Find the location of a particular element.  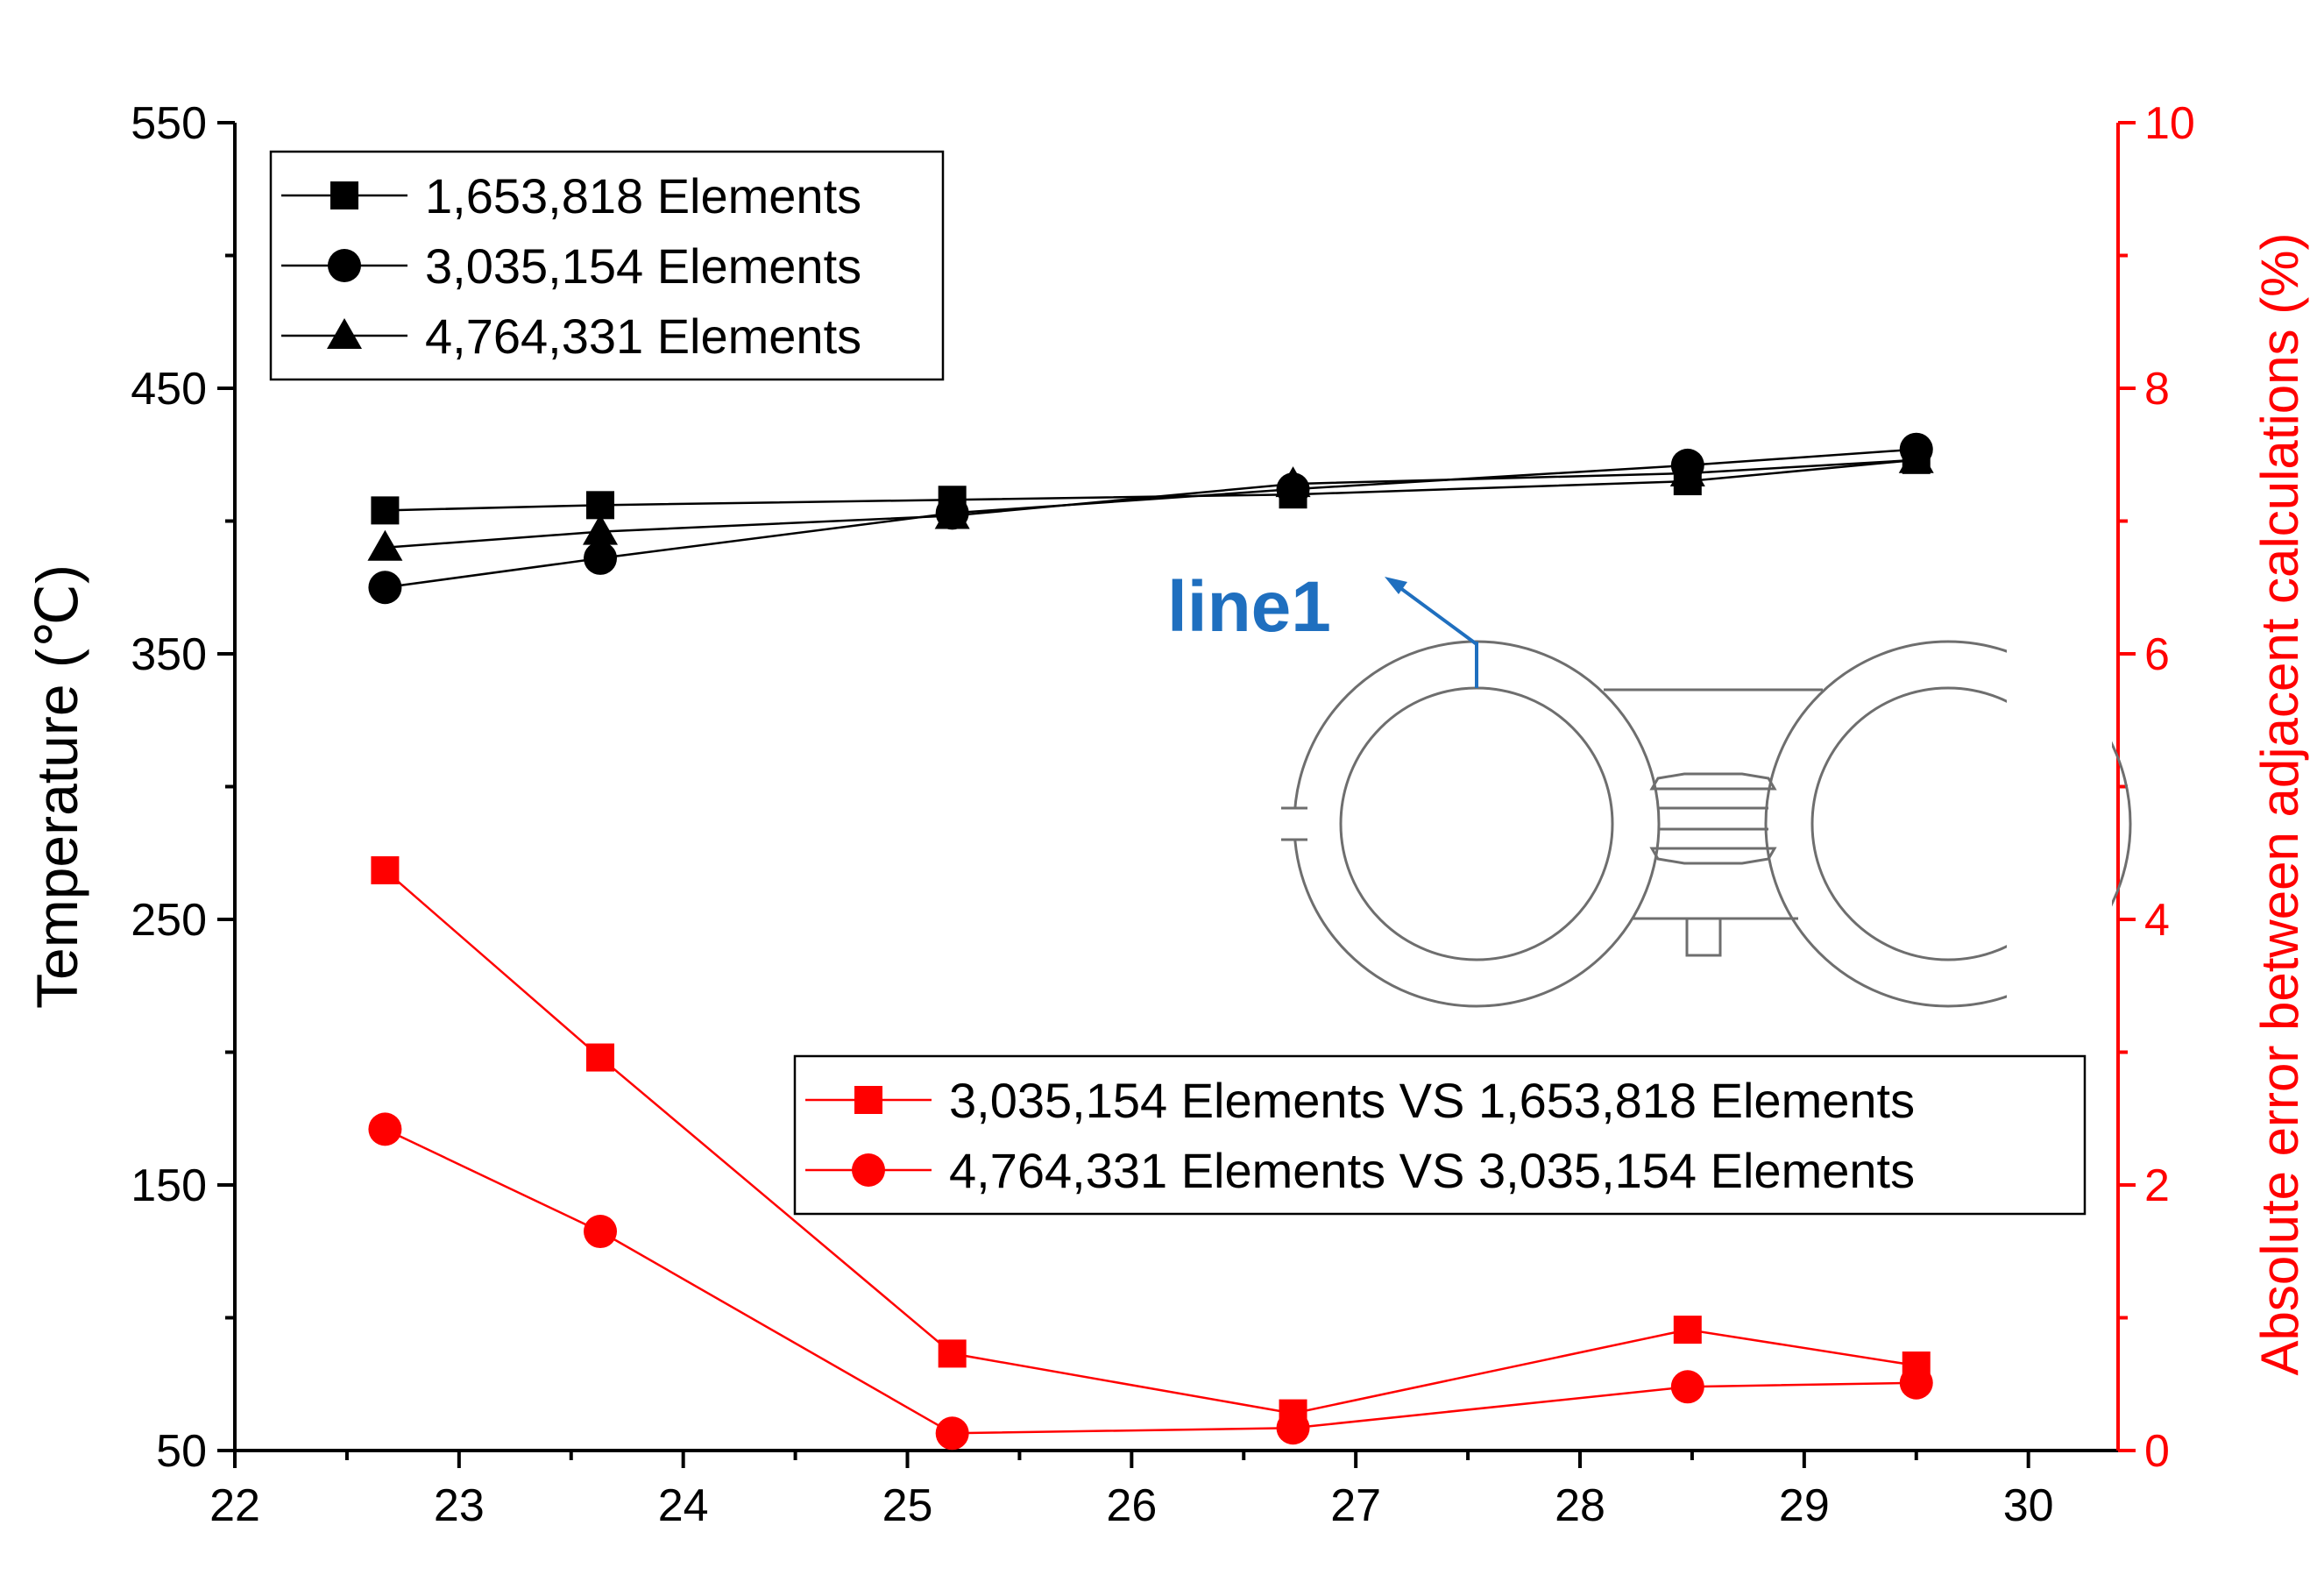

inset-line1-label: line1 is located at coordinates (1249, 607).